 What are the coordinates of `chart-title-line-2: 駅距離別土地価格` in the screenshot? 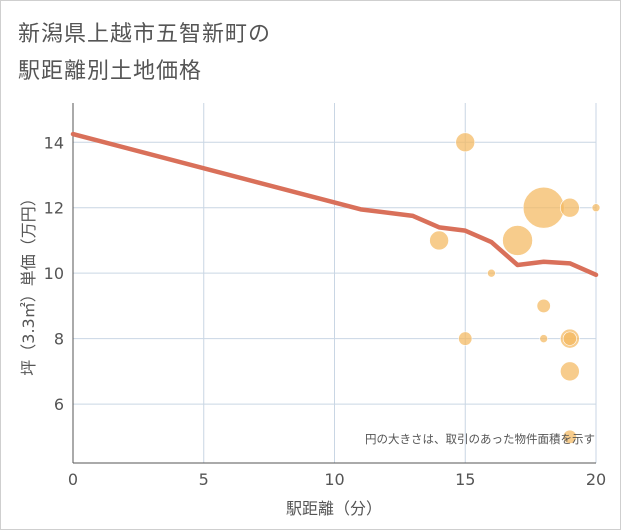 It's located at (110, 71).